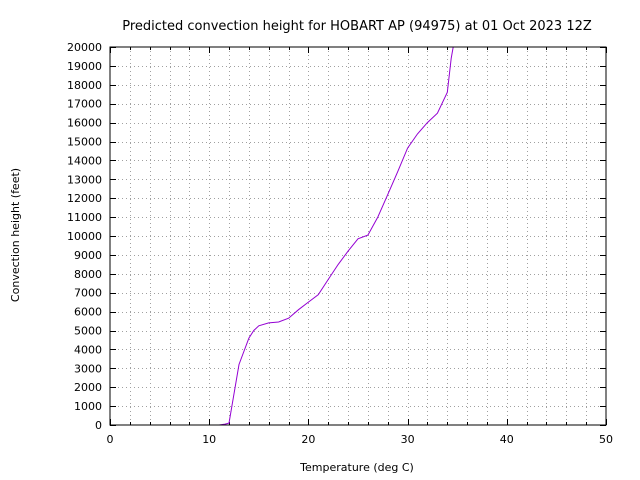 The image size is (640, 480). Describe the element at coordinates (88, 349) in the screenshot. I see `y-tick-label: 4000` at that location.